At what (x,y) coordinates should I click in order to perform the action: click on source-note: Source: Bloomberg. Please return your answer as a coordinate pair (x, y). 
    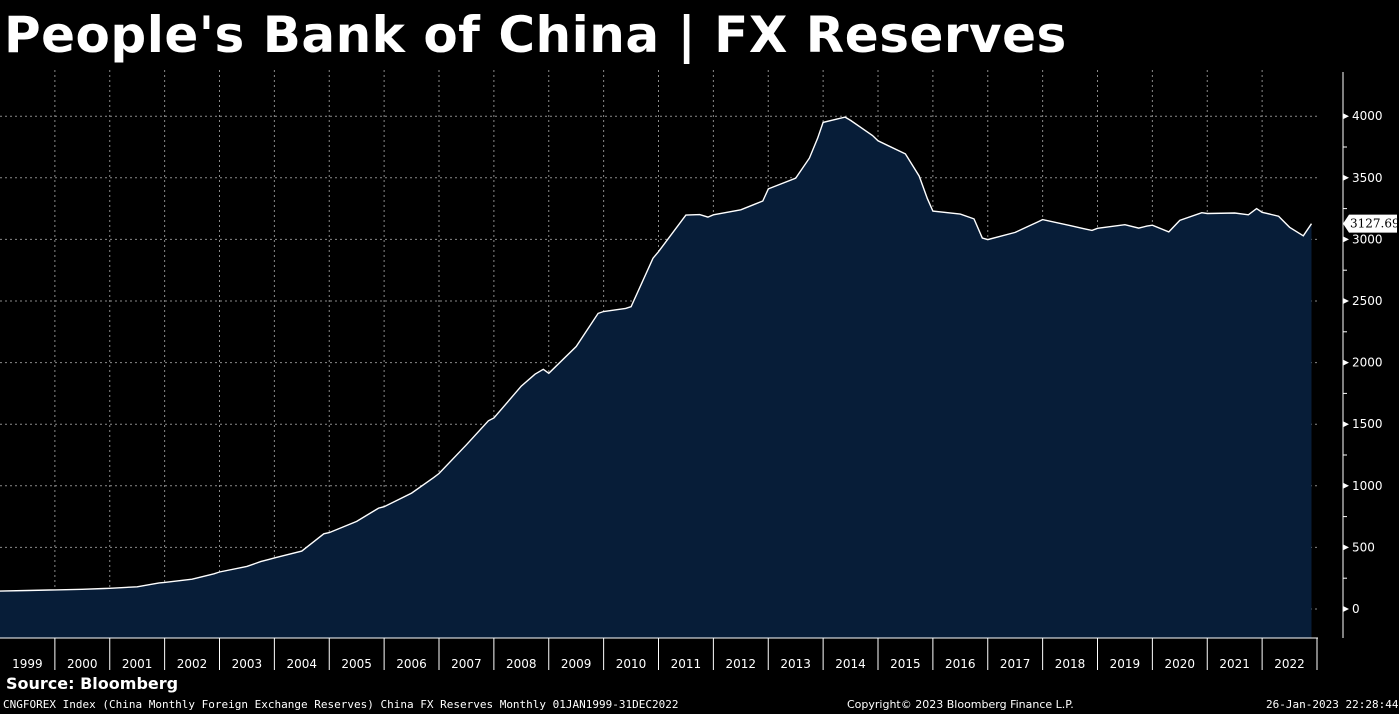
    Looking at the image, I should click on (92, 683).